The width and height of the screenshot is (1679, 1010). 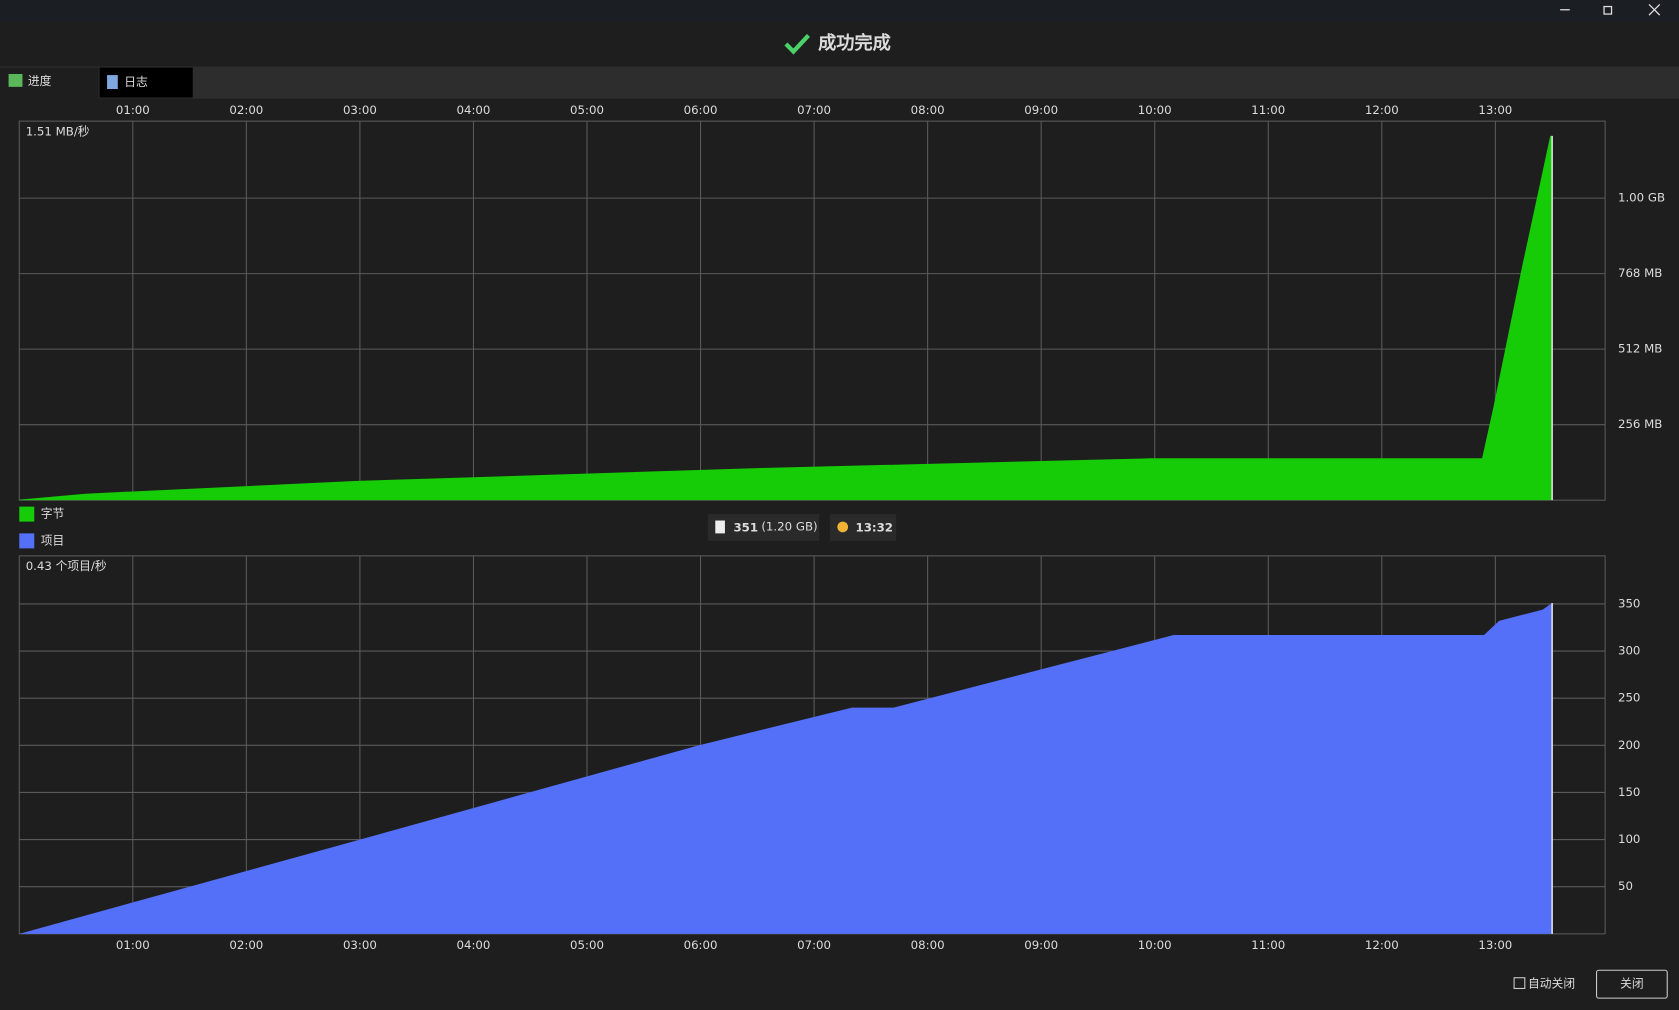 I want to click on restore-button, so click(x=1608, y=10).